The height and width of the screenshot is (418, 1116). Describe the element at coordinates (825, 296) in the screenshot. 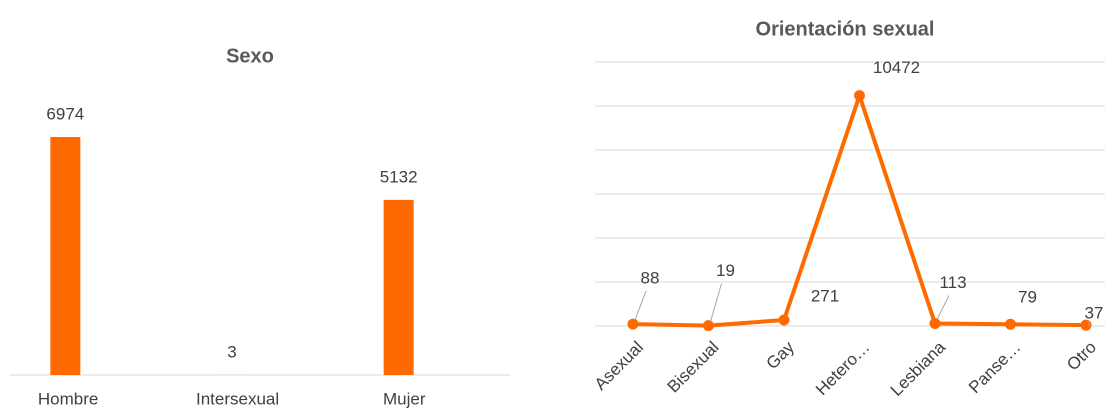

I see `data-label: 271` at that location.